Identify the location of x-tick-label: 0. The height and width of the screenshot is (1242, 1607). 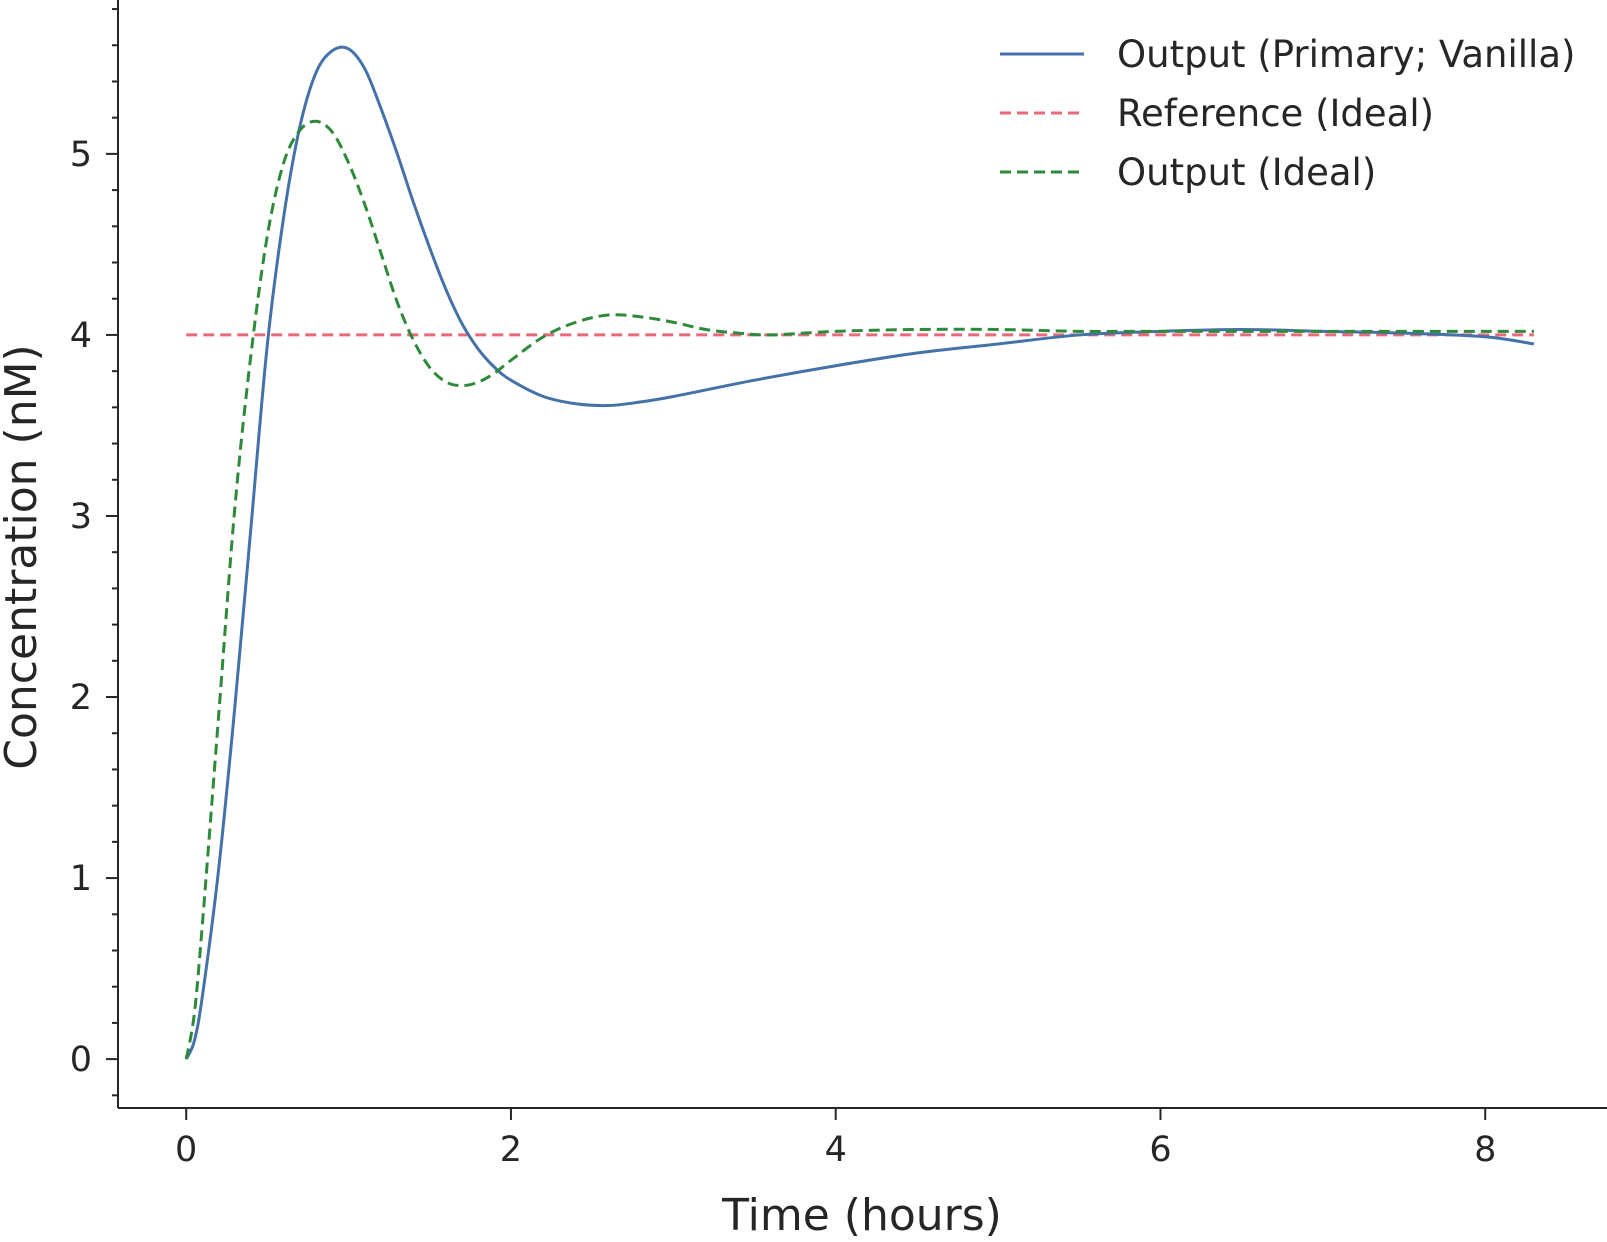
(186, 1150).